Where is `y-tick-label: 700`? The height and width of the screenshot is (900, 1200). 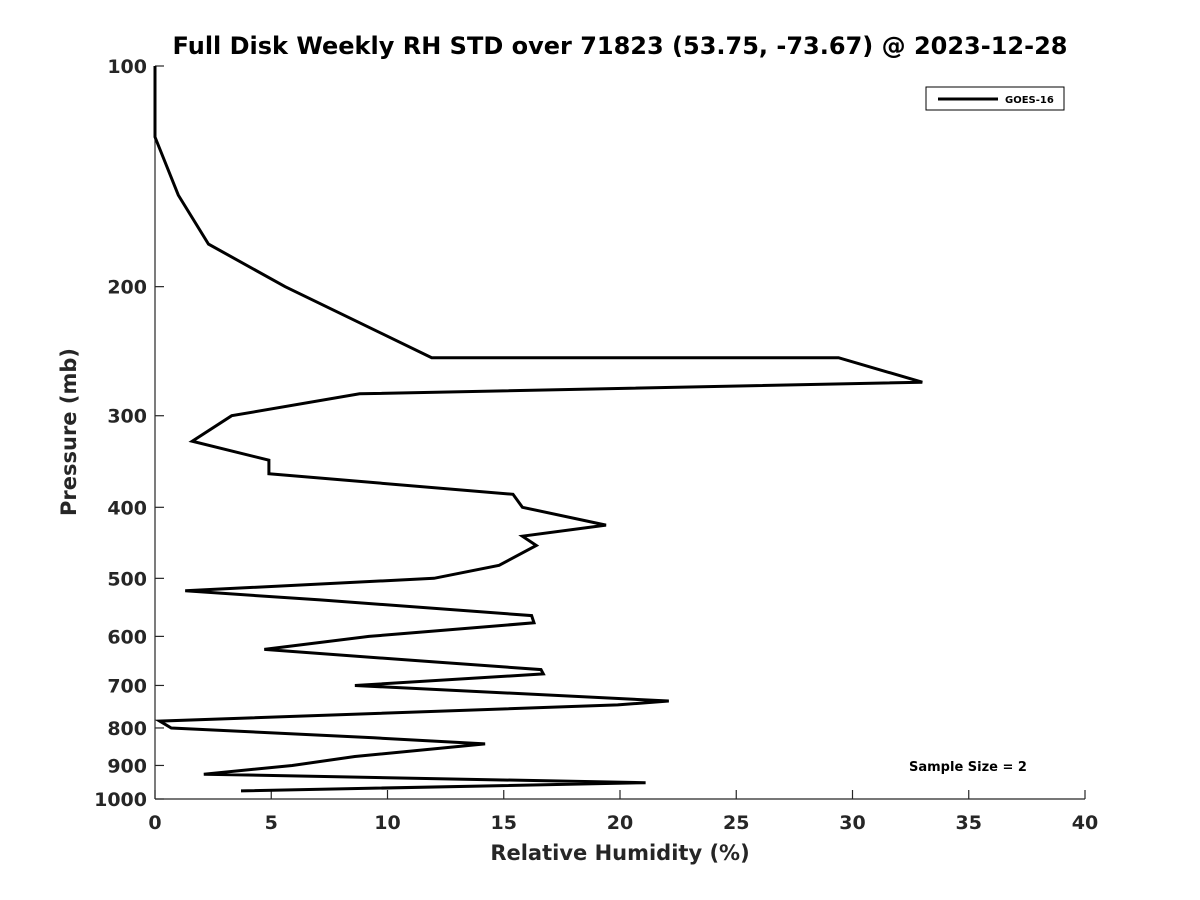
y-tick-label: 700 is located at coordinates (127, 686).